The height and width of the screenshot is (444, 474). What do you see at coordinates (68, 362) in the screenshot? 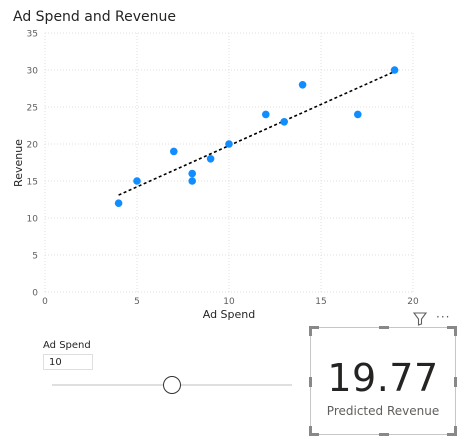
I see `ad-spend-input: 10` at bounding box center [68, 362].